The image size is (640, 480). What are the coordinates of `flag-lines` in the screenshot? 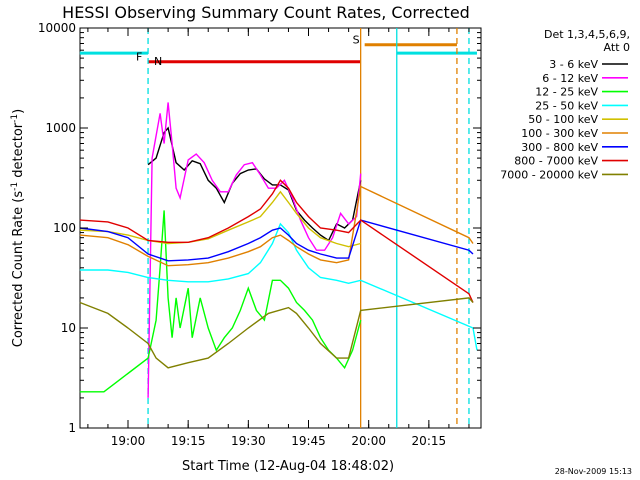 It's located at (278, 53).